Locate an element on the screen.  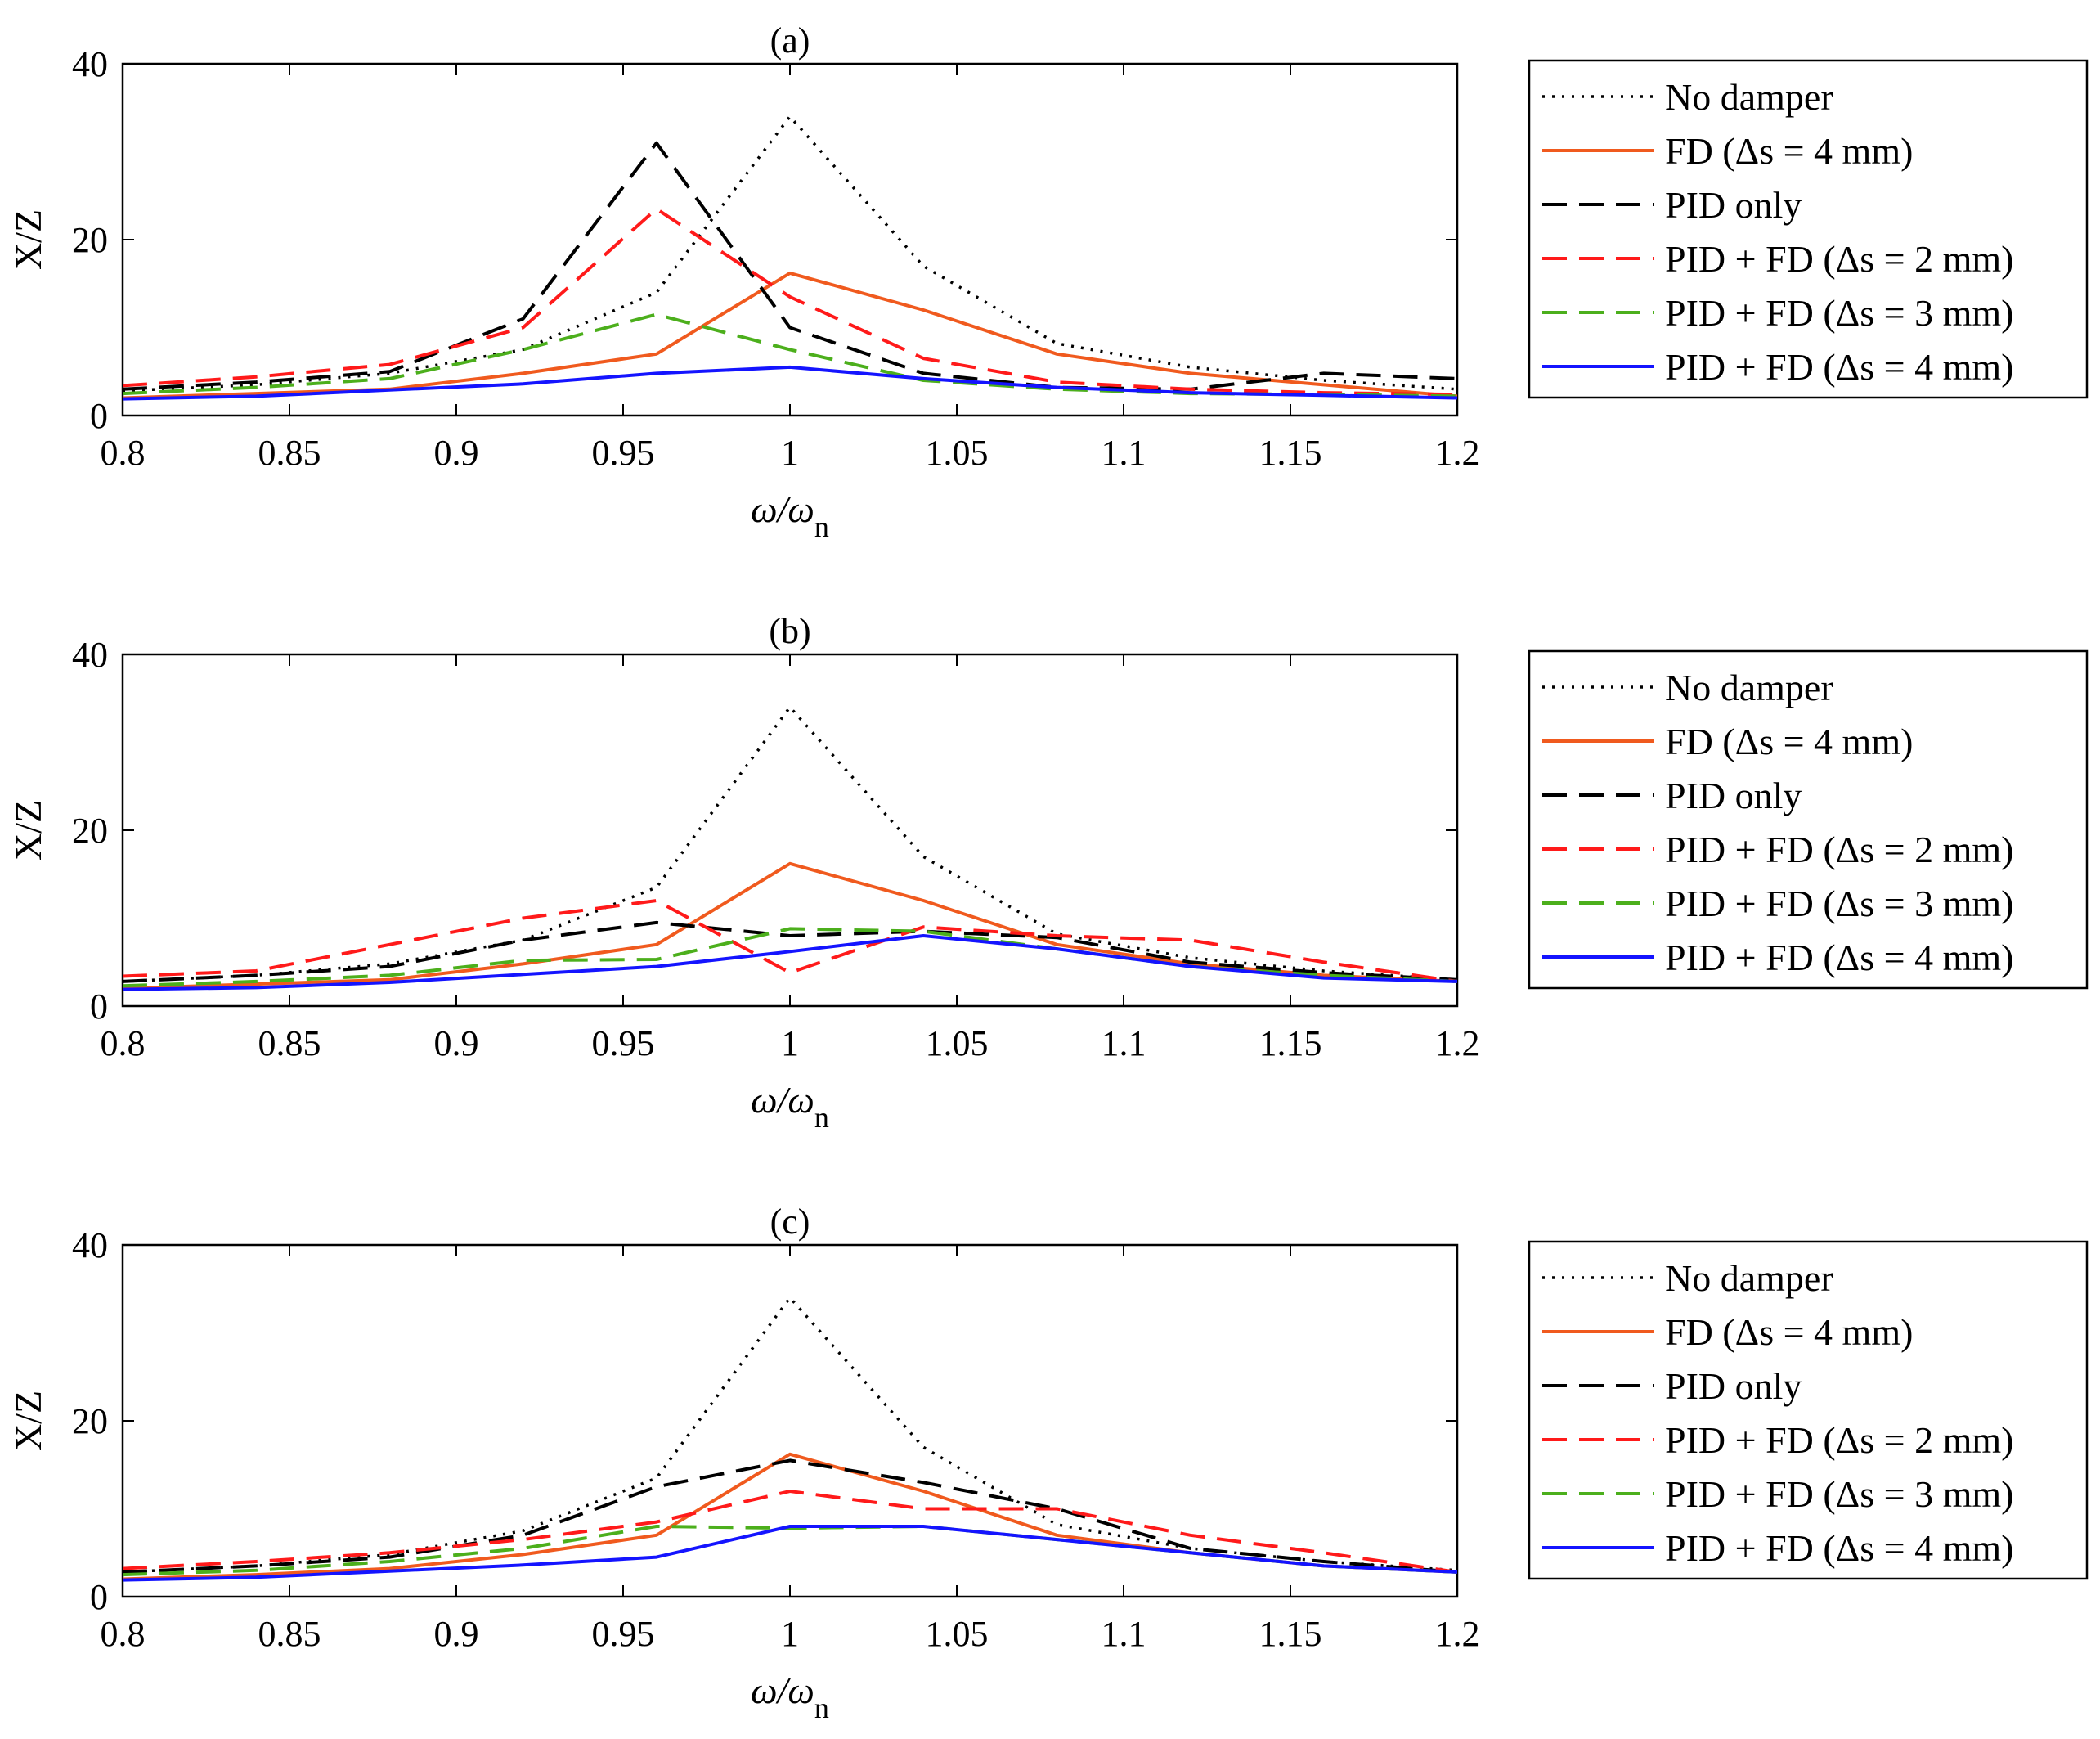
panel-title: (b) is located at coordinates (789, 631).